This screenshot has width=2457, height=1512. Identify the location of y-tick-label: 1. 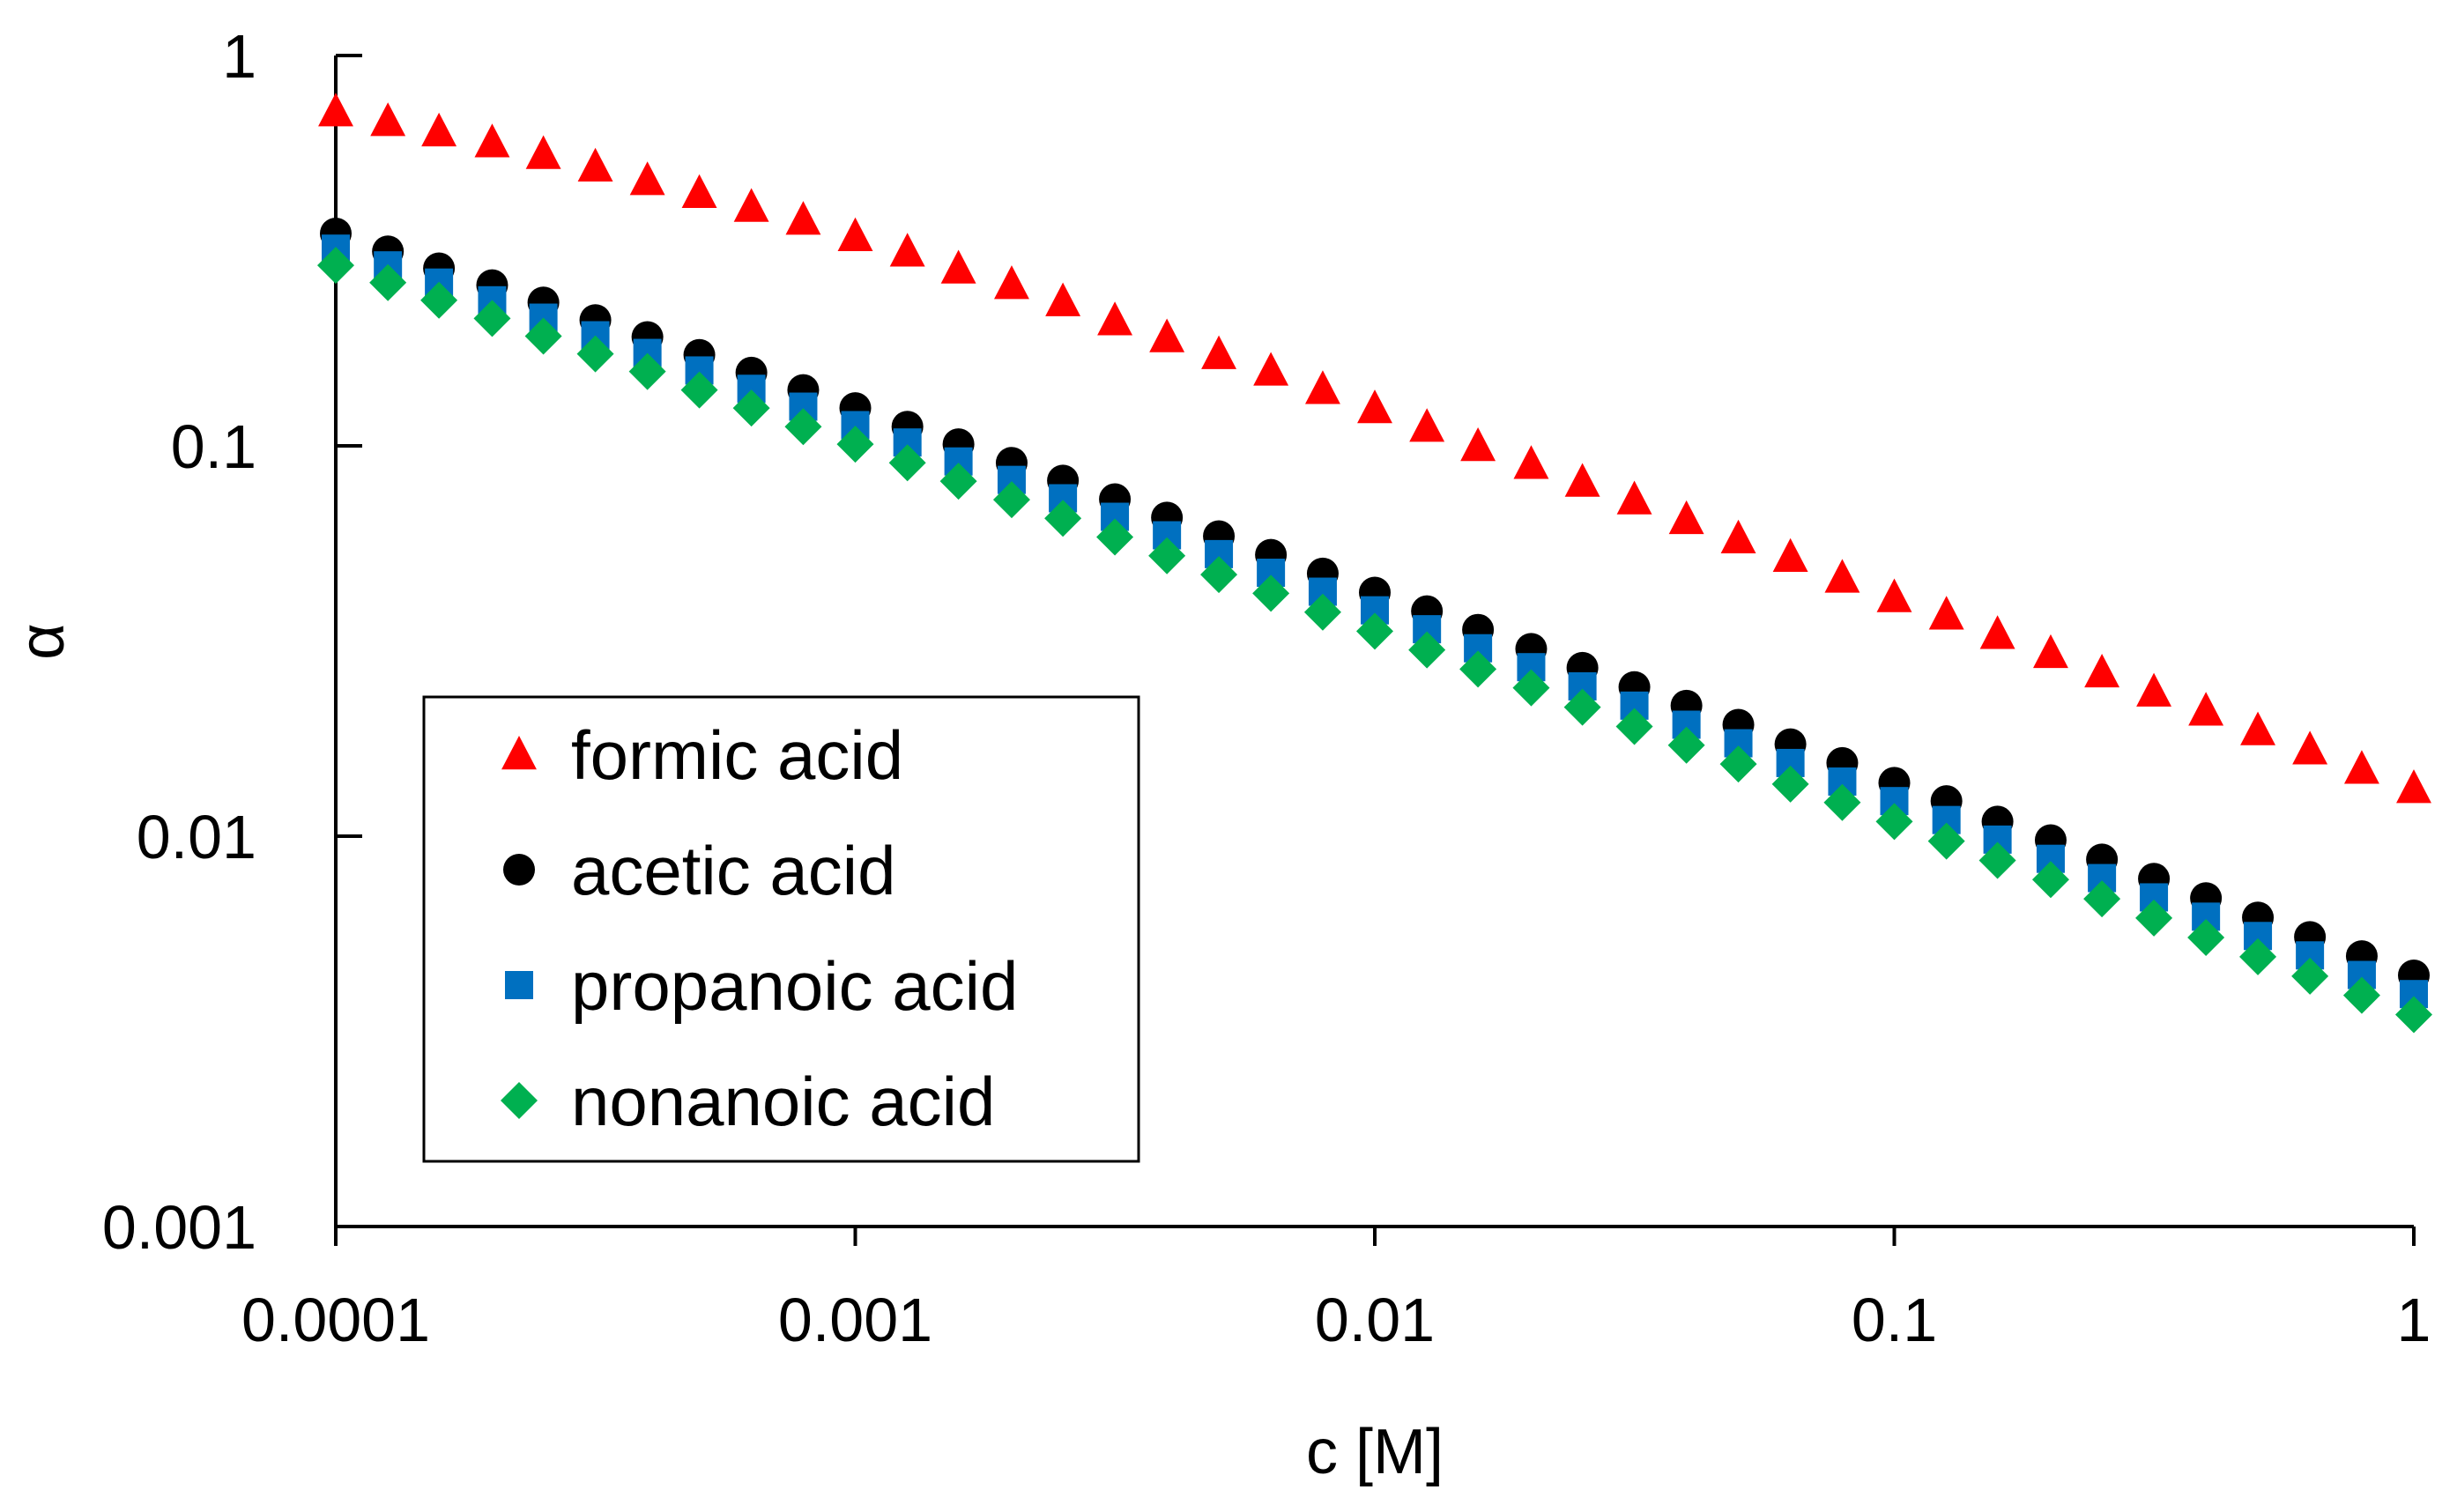
(239, 56).